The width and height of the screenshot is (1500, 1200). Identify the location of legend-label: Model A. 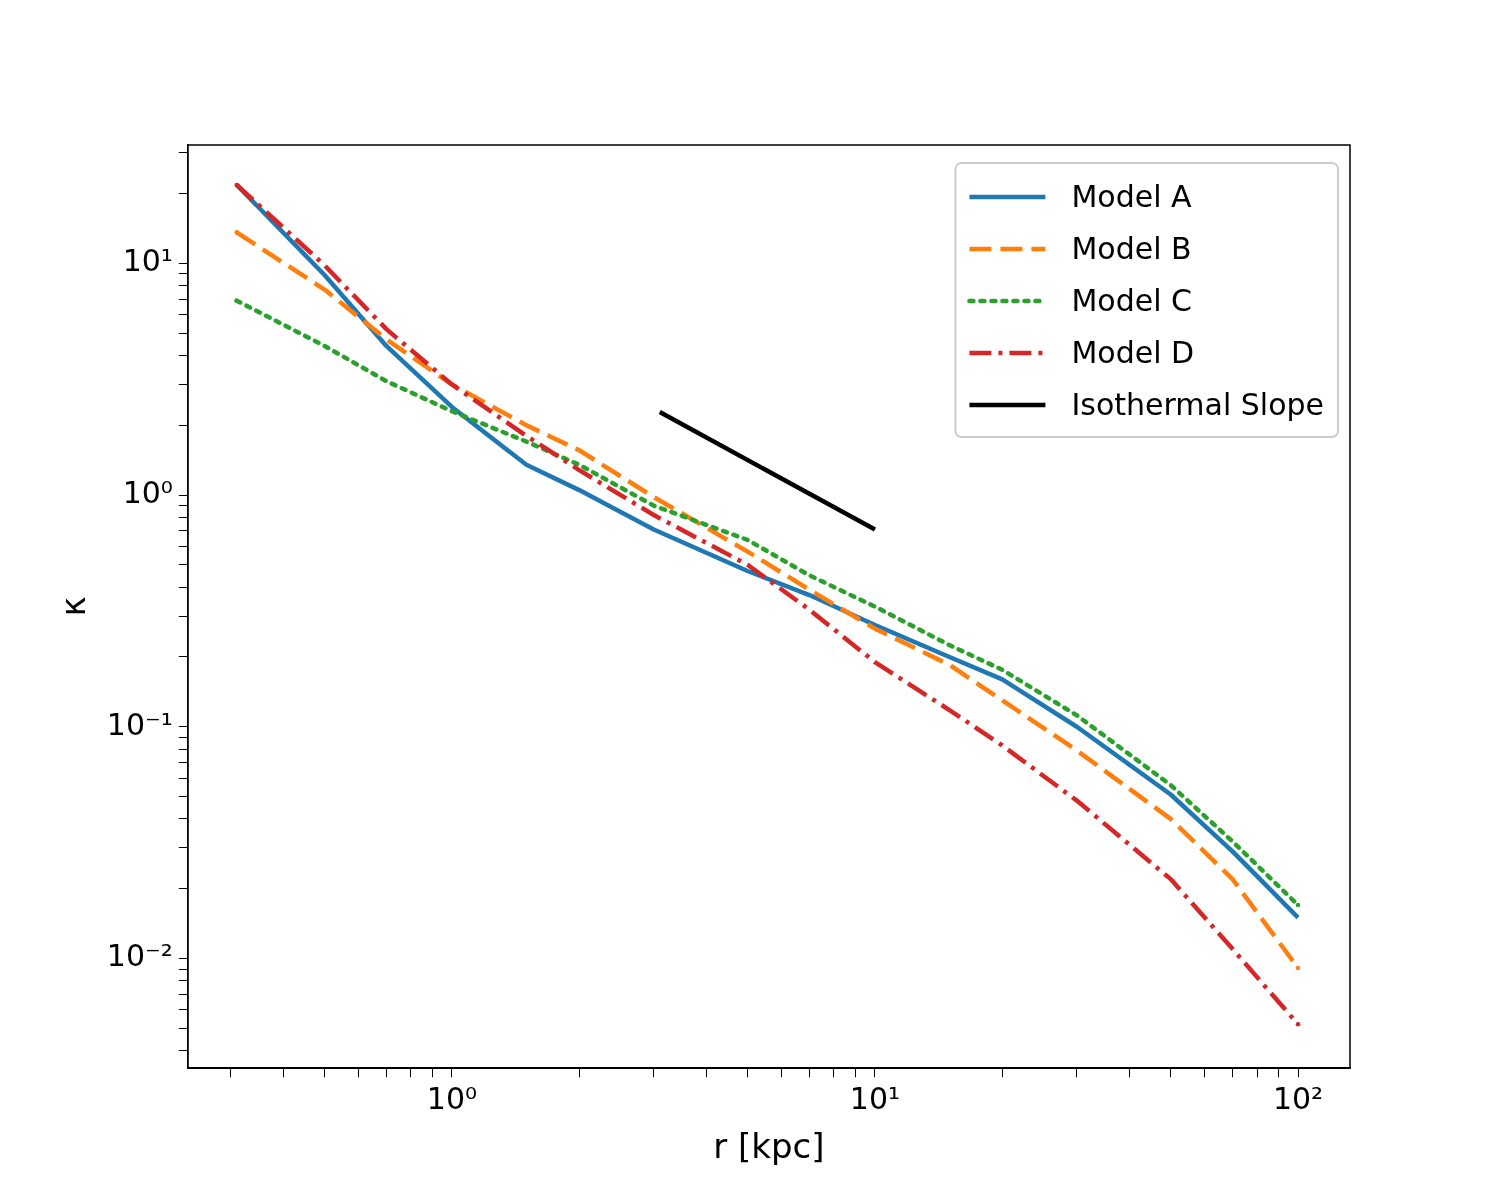
(1132, 196).